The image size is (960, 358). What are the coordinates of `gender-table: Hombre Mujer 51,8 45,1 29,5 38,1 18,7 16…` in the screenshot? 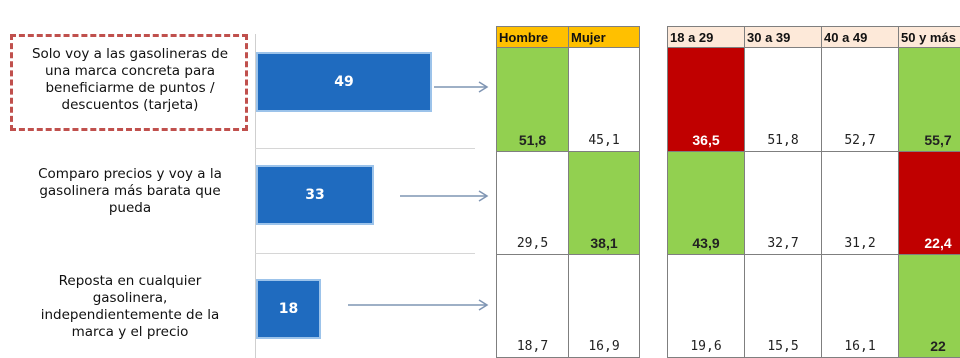 It's located at (568, 192).